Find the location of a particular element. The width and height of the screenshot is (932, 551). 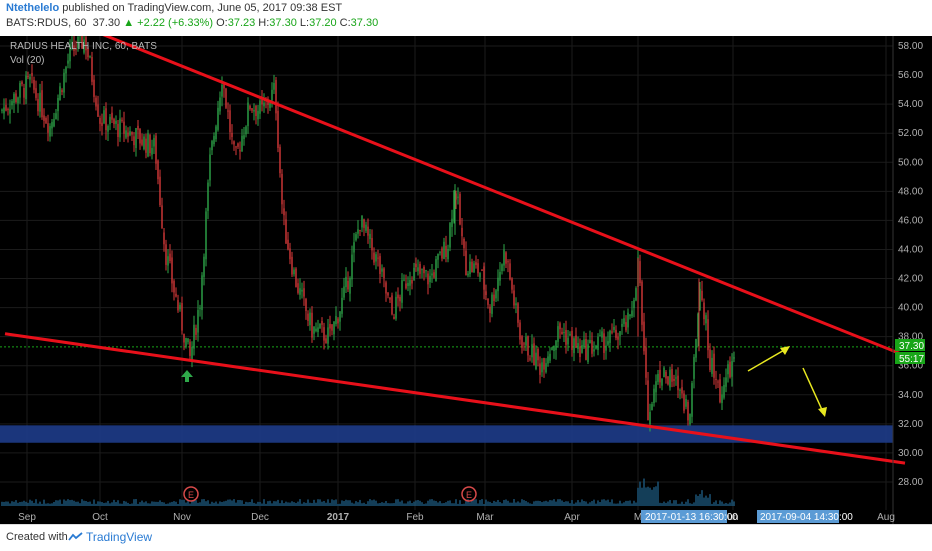

earnings-marker-1: E is located at coordinates (191, 494).